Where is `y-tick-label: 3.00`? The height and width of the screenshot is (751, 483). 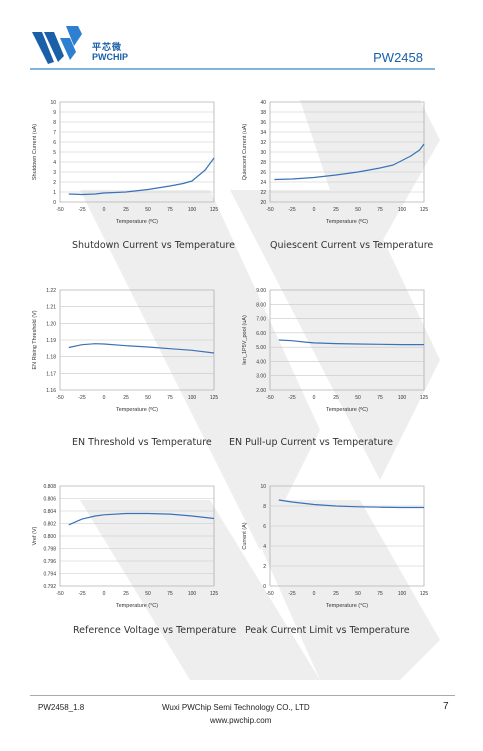
y-tick-label: 3.00 is located at coordinates (261, 377).